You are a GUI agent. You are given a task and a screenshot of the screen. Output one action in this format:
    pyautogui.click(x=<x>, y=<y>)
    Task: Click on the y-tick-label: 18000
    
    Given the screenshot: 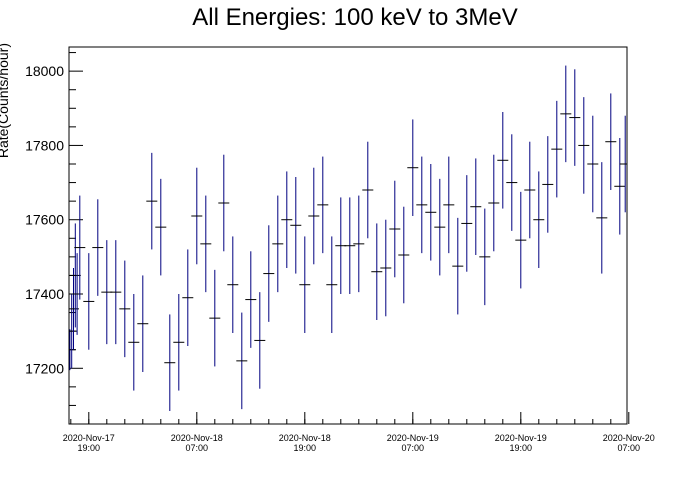 What is the action you would take?
    pyautogui.click(x=44, y=71)
    